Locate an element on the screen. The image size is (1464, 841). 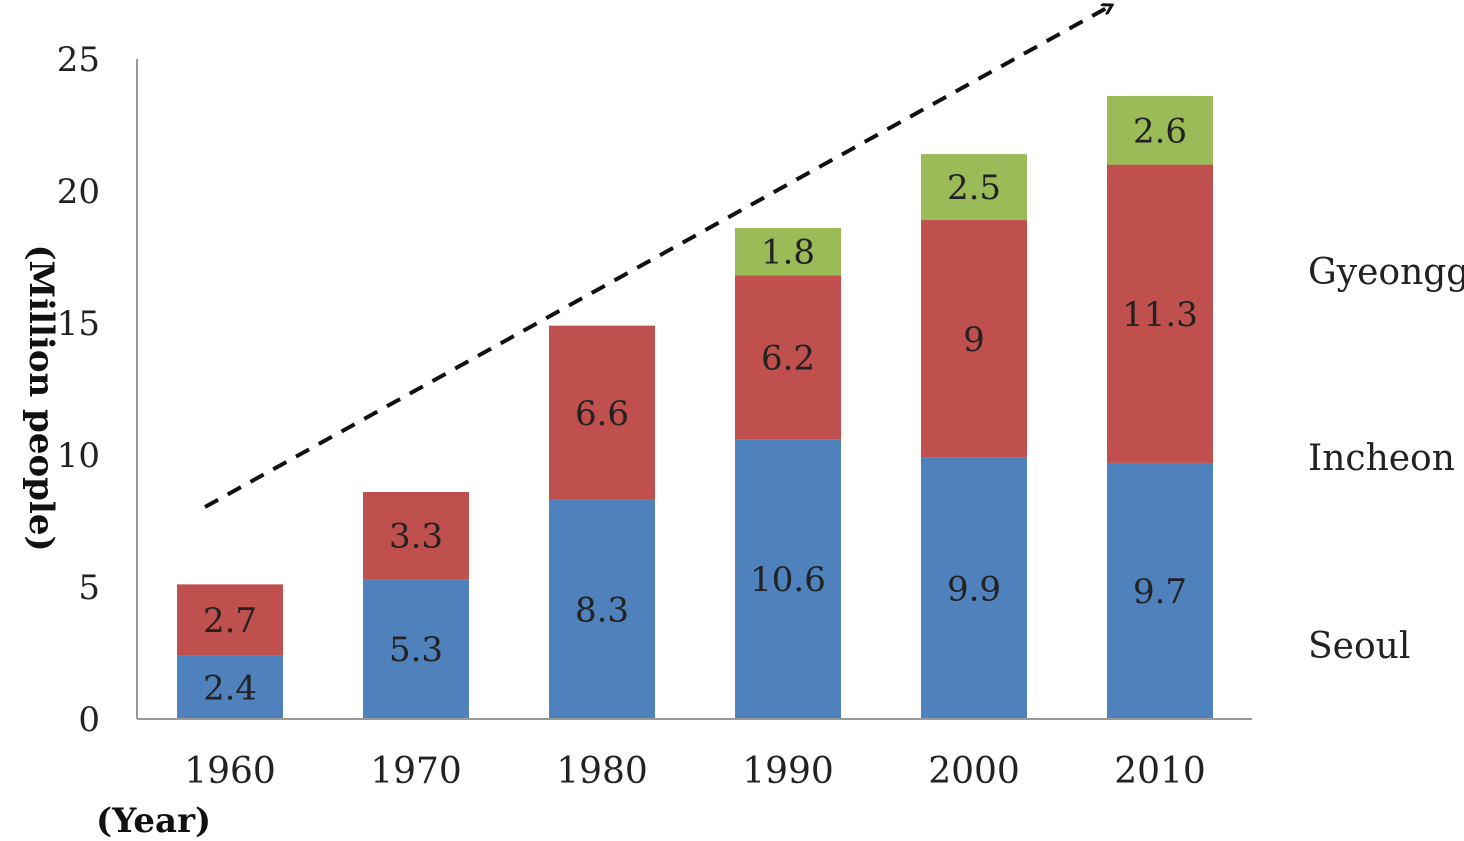
data-label-seoul-2000: 9.9 is located at coordinates (974, 589).